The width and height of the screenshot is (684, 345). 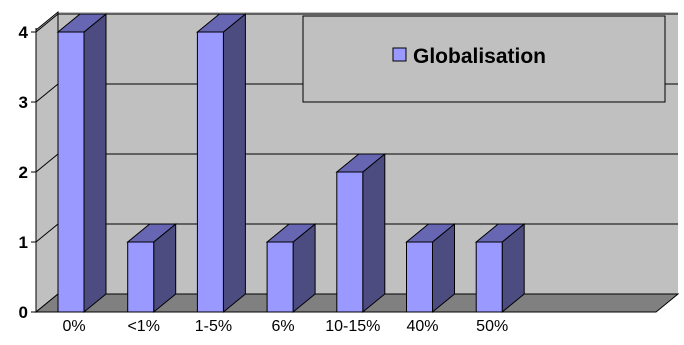 What do you see at coordinates (24, 32) in the screenshot?
I see `y-tick-label: 4` at bounding box center [24, 32].